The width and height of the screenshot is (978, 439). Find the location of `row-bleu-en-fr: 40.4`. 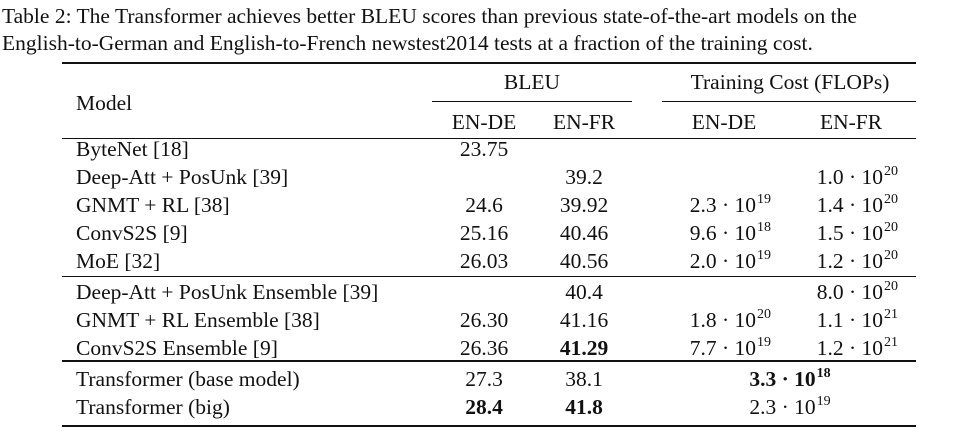

row-bleu-en-fr: 40.4 is located at coordinates (584, 292).